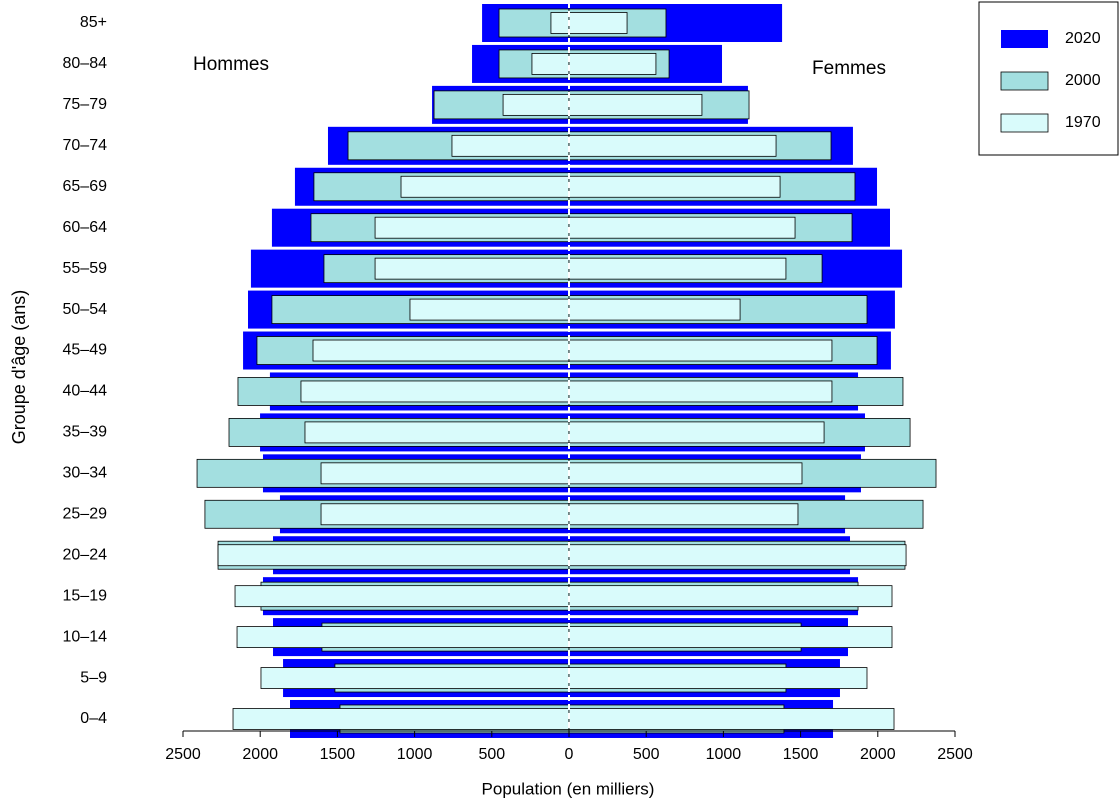  I want to click on y-tick-label: 65–69, so click(85, 186).